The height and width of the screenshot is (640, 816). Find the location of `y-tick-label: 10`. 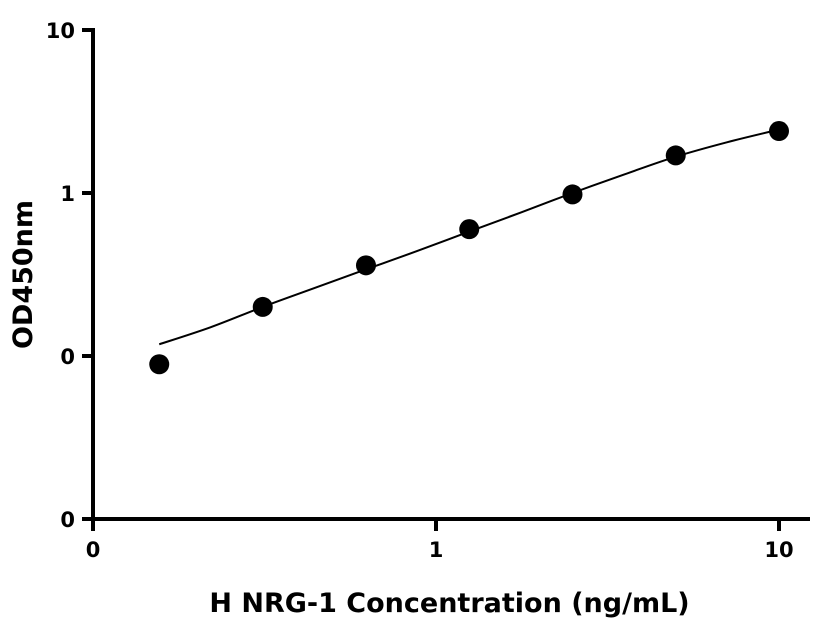

y-tick-label: 10 is located at coordinates (60, 31).